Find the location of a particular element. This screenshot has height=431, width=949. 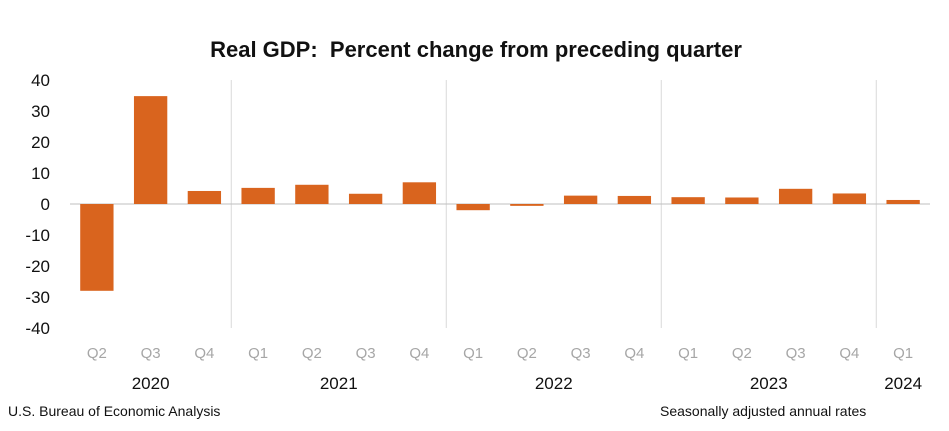

rates-note: Seasonally adjusted annual rates is located at coordinates (763, 411).